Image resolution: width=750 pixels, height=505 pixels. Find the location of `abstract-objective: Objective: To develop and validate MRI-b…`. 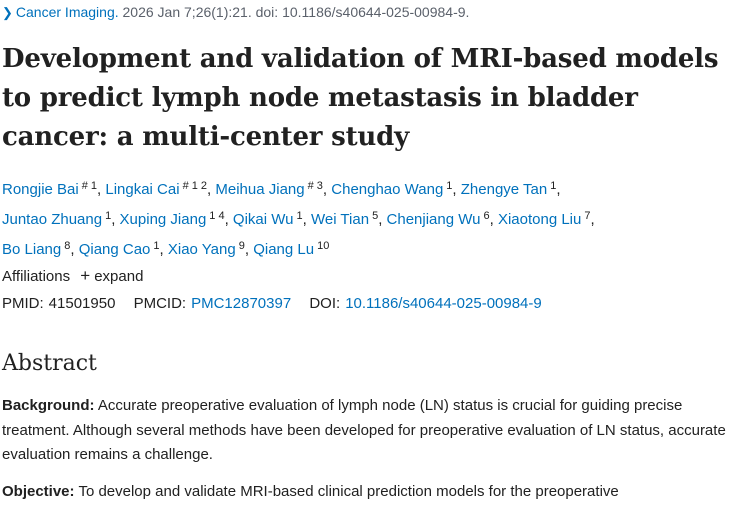

abstract-objective: Objective: To develop and validate MRI-b… is located at coordinates (372, 492).